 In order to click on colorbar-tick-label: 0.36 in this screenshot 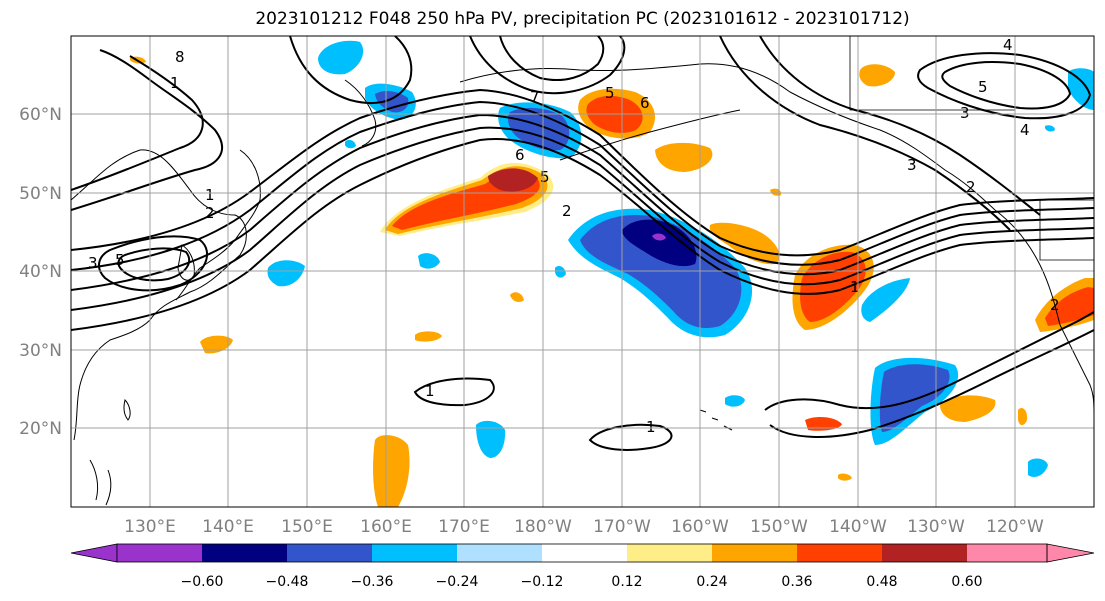, I will do `click(796, 582)`.